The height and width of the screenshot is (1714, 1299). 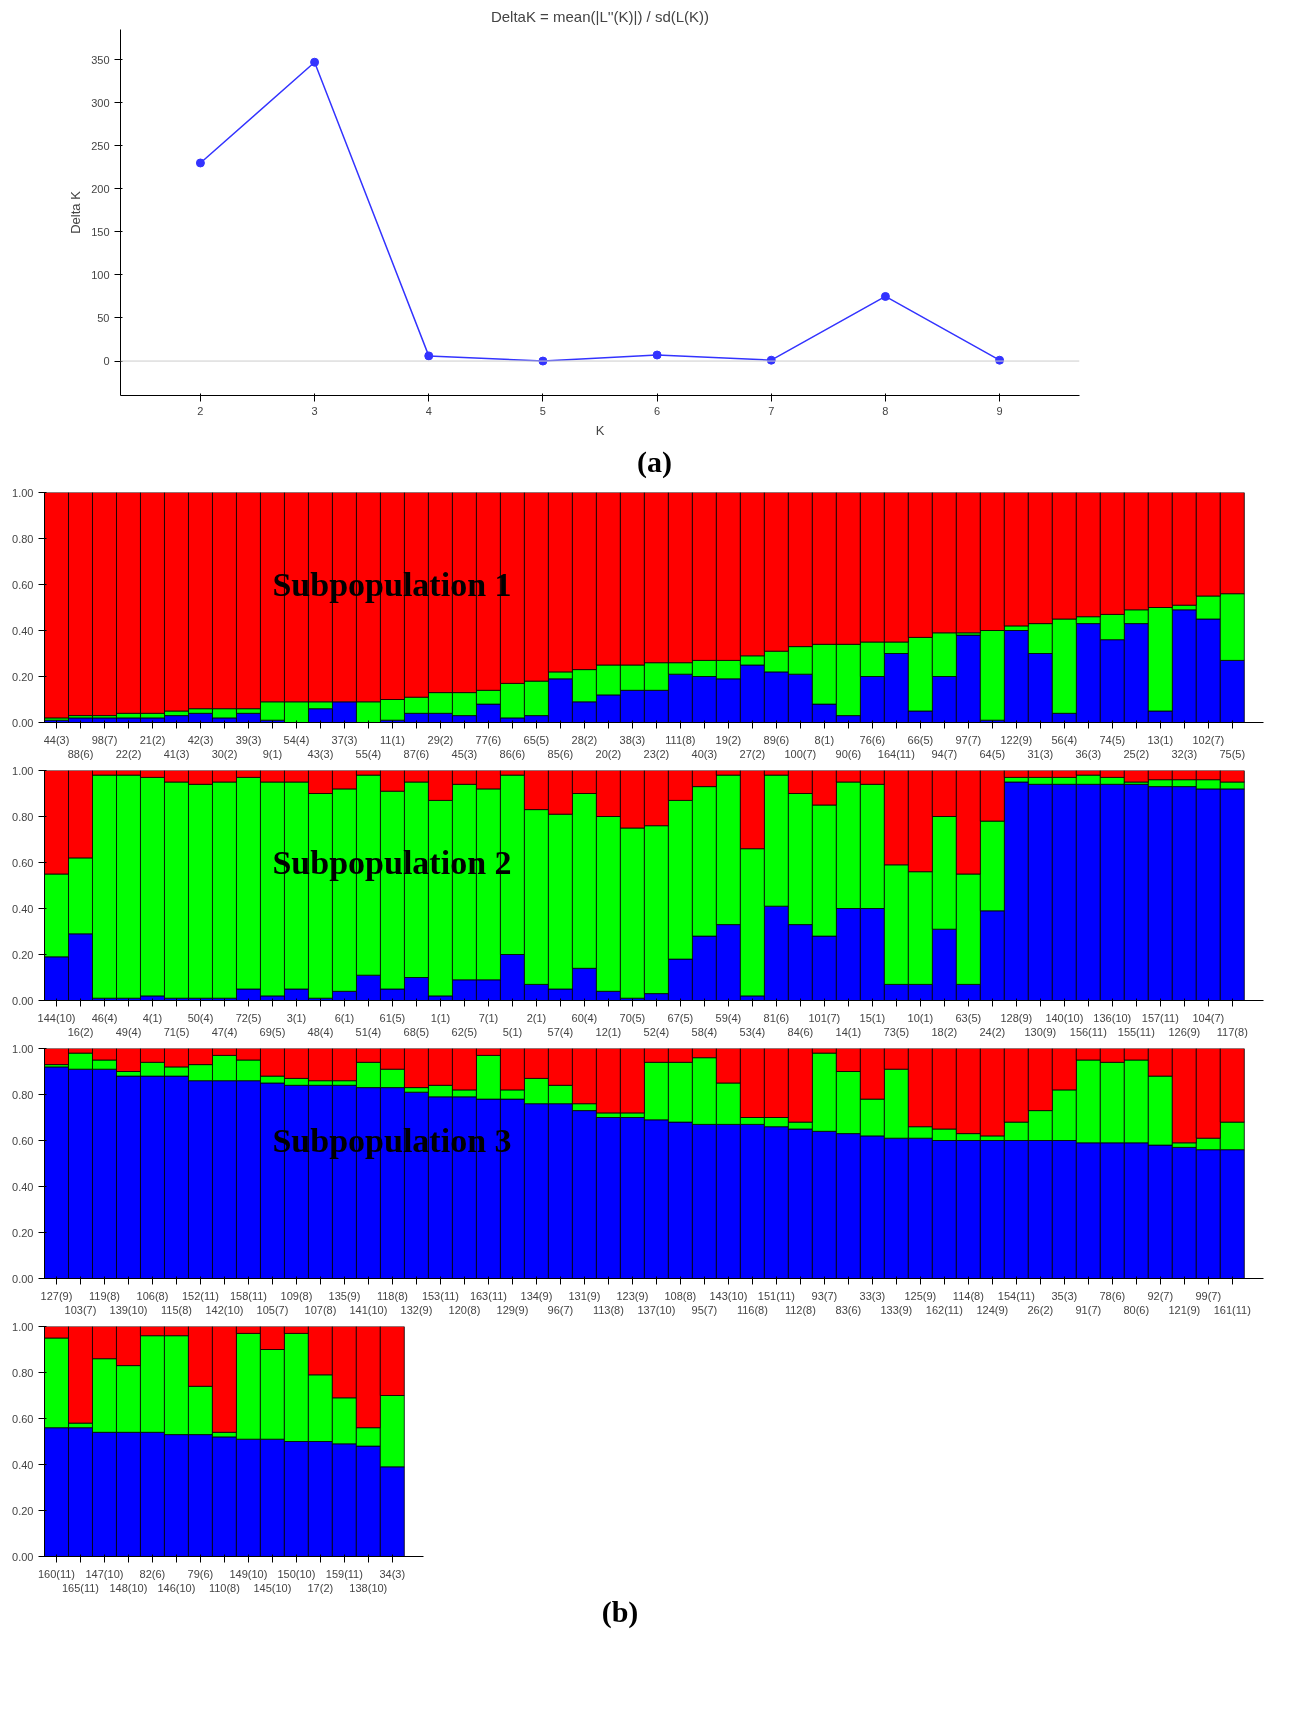 What do you see at coordinates (1208, 1295) in the screenshot?
I see `x-tick-label: 99(7)` at bounding box center [1208, 1295].